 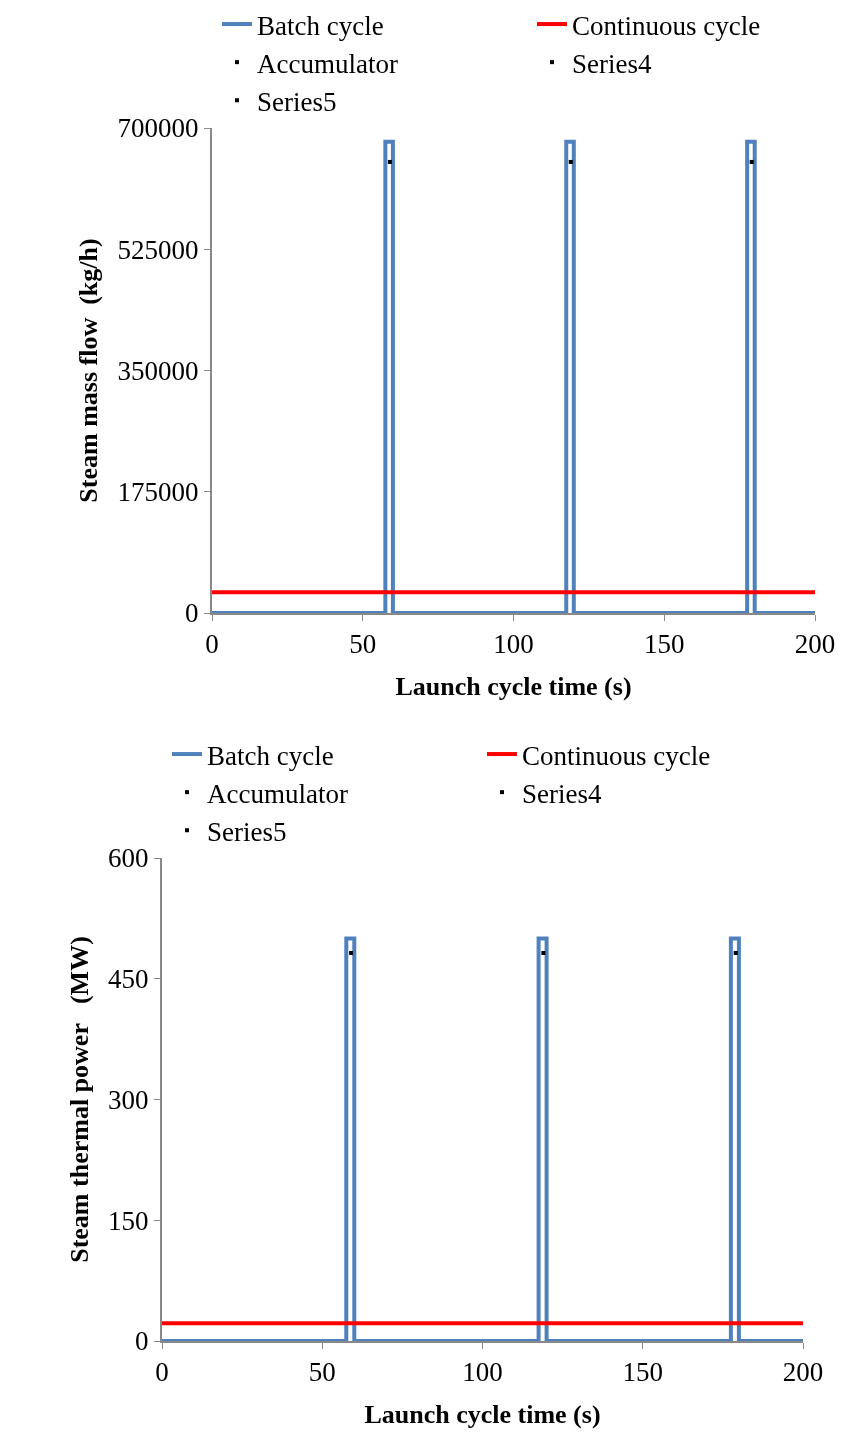 What do you see at coordinates (158, 249) in the screenshot?
I see `y-tick-label: 525000` at bounding box center [158, 249].